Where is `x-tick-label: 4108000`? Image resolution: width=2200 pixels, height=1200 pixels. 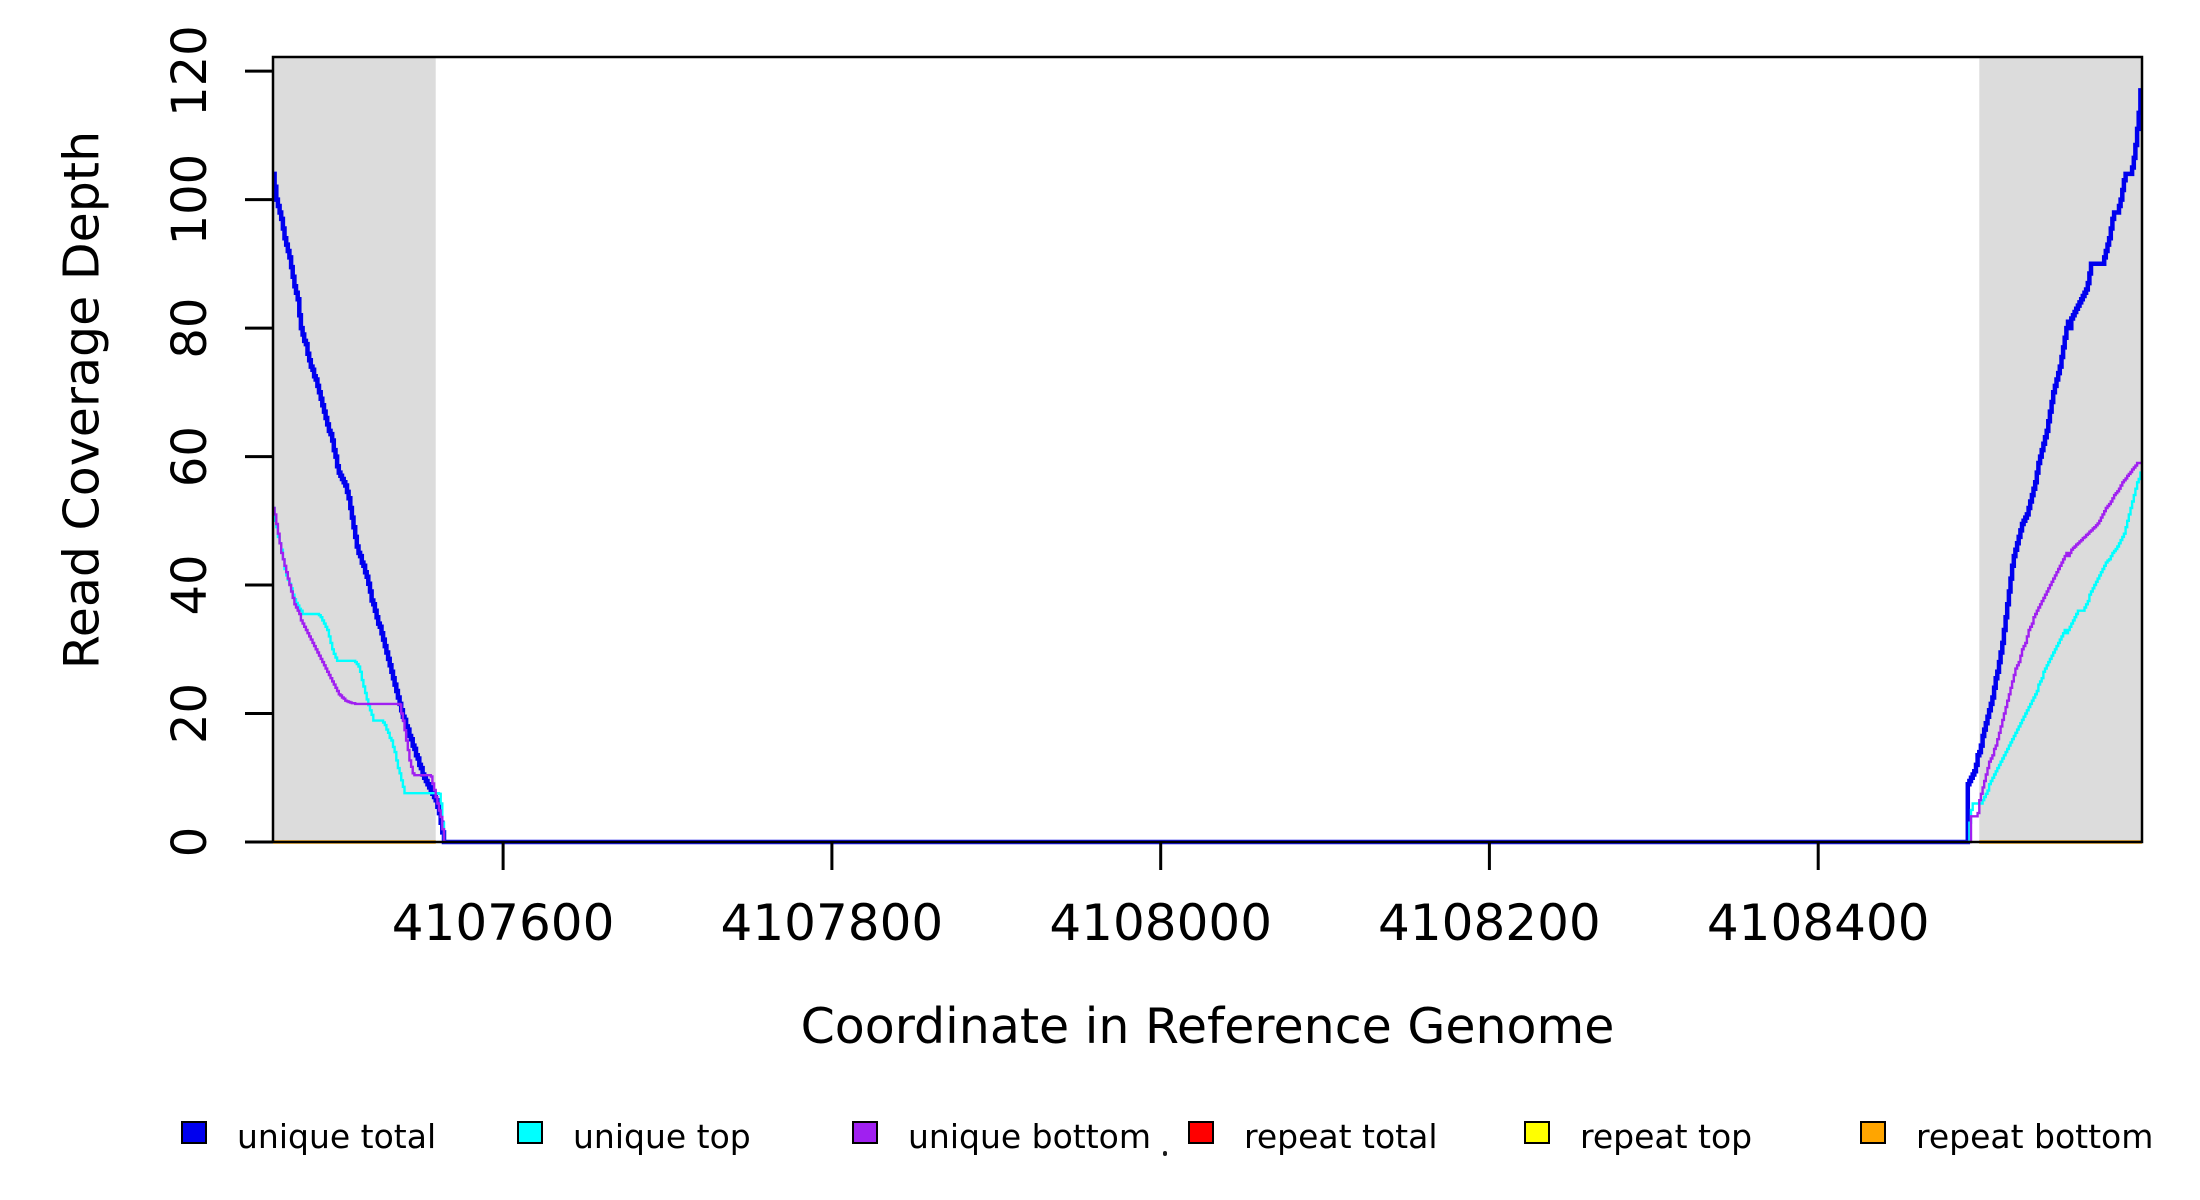
x-tick-label: 4108000 is located at coordinates (1160, 923).